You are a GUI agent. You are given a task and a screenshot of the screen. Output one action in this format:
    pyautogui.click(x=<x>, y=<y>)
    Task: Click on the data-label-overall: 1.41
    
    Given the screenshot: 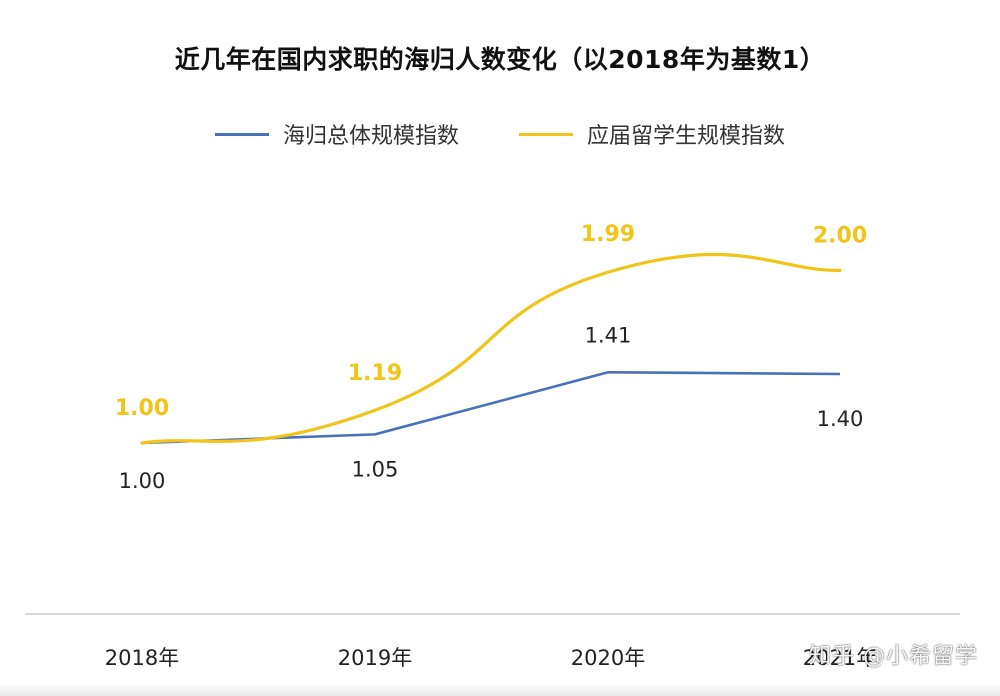 What is the action you would take?
    pyautogui.click(x=608, y=335)
    